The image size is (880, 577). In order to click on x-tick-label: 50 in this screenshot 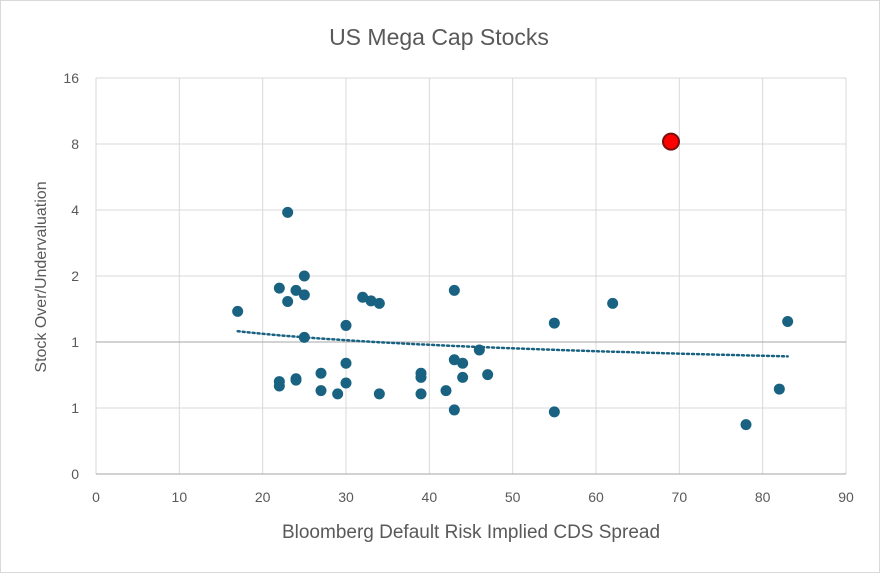, I will do `click(513, 497)`.